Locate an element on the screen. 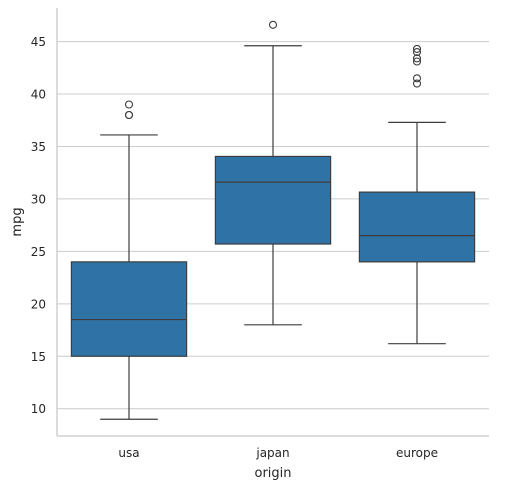 This screenshot has height=489, width=507. y-tick-label-45: 45 is located at coordinates (38, 42).